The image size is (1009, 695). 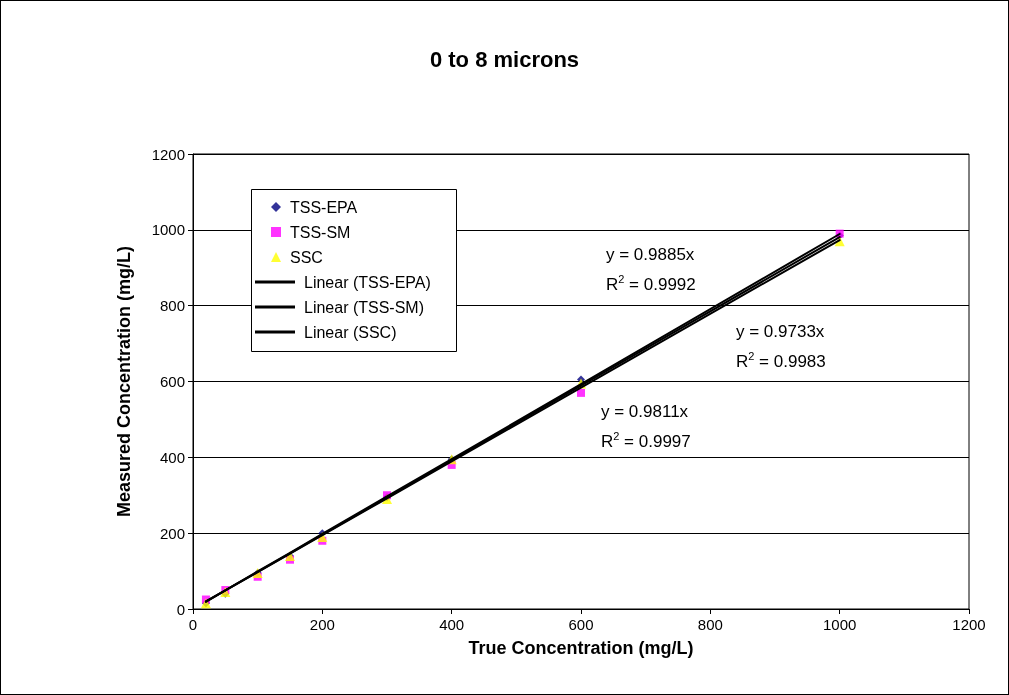 What do you see at coordinates (193, 624) in the screenshot?
I see `x-tick-label: 0` at bounding box center [193, 624].